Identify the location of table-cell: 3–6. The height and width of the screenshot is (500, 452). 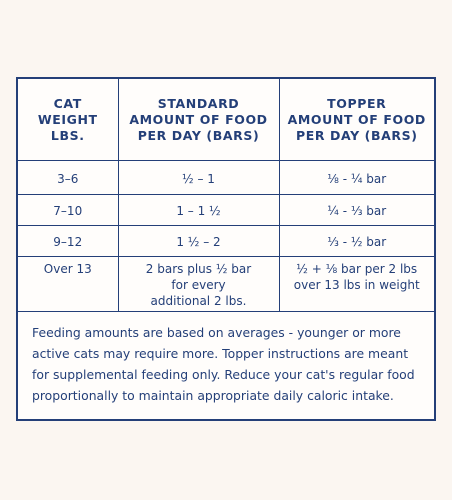
(68, 177).